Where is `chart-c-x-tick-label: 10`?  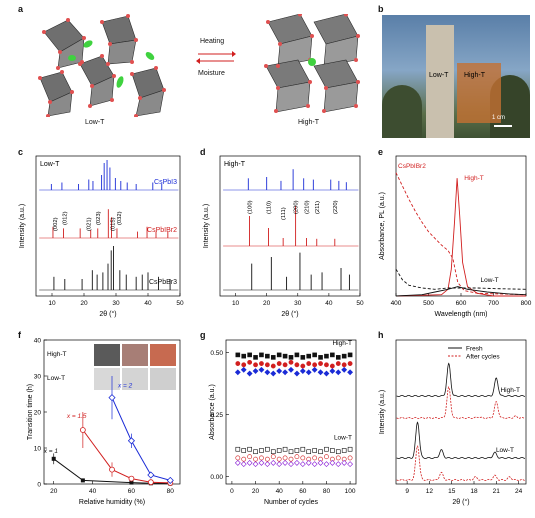
chart-c-x-tick-label: 10 is located at coordinates (52, 303).